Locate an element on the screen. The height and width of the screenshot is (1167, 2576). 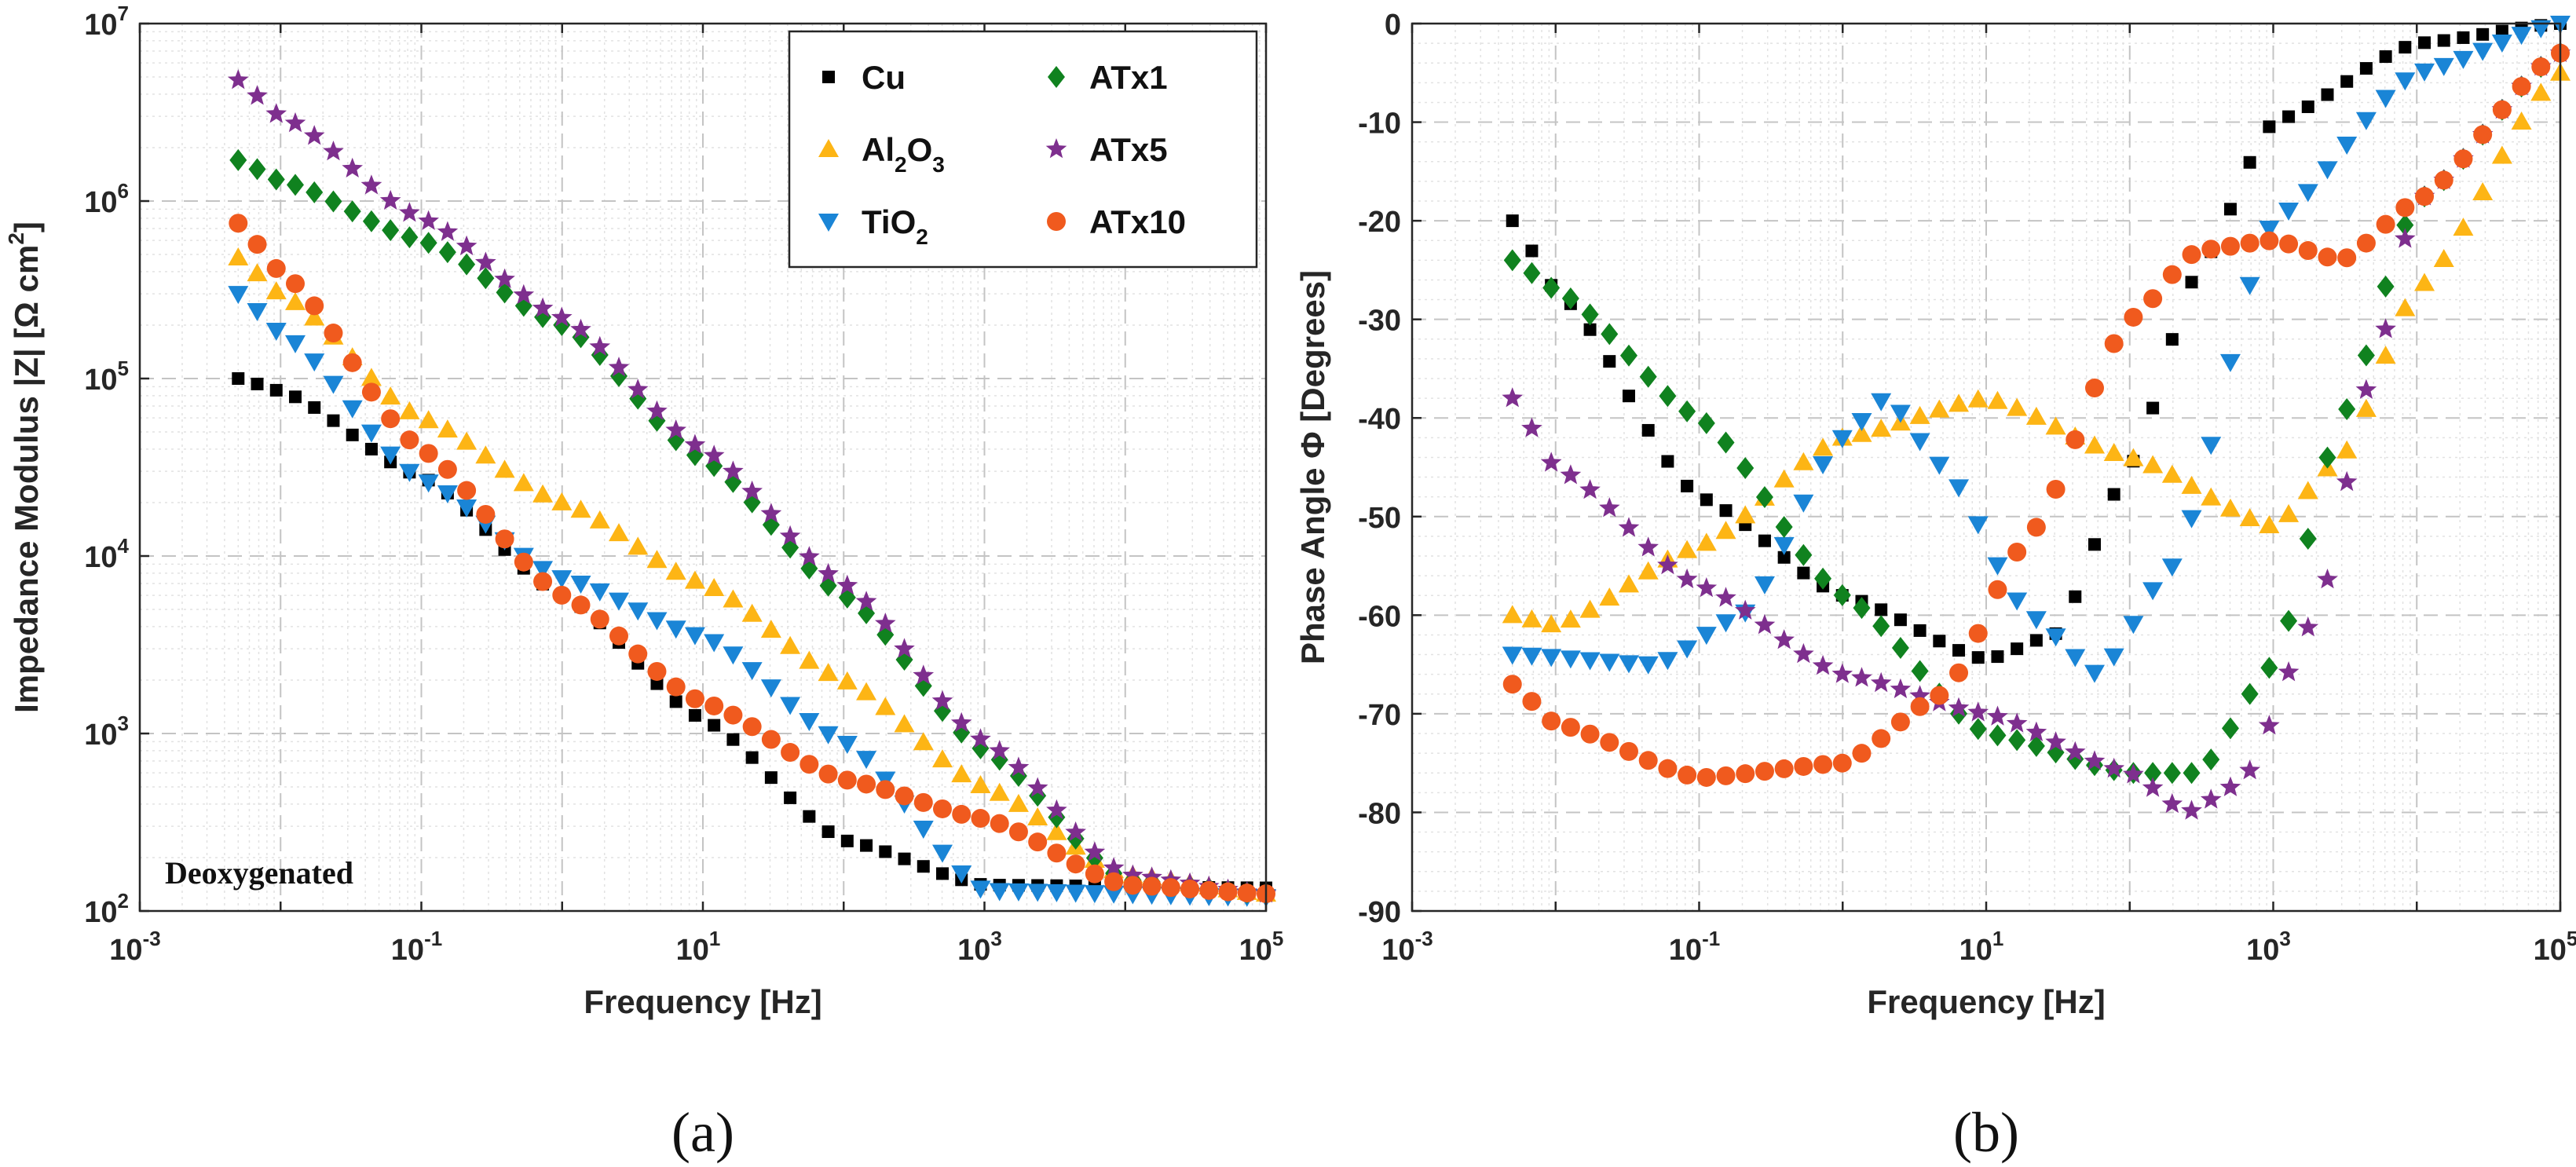
y-tick-label: 10⁵ is located at coordinates (107, 377).